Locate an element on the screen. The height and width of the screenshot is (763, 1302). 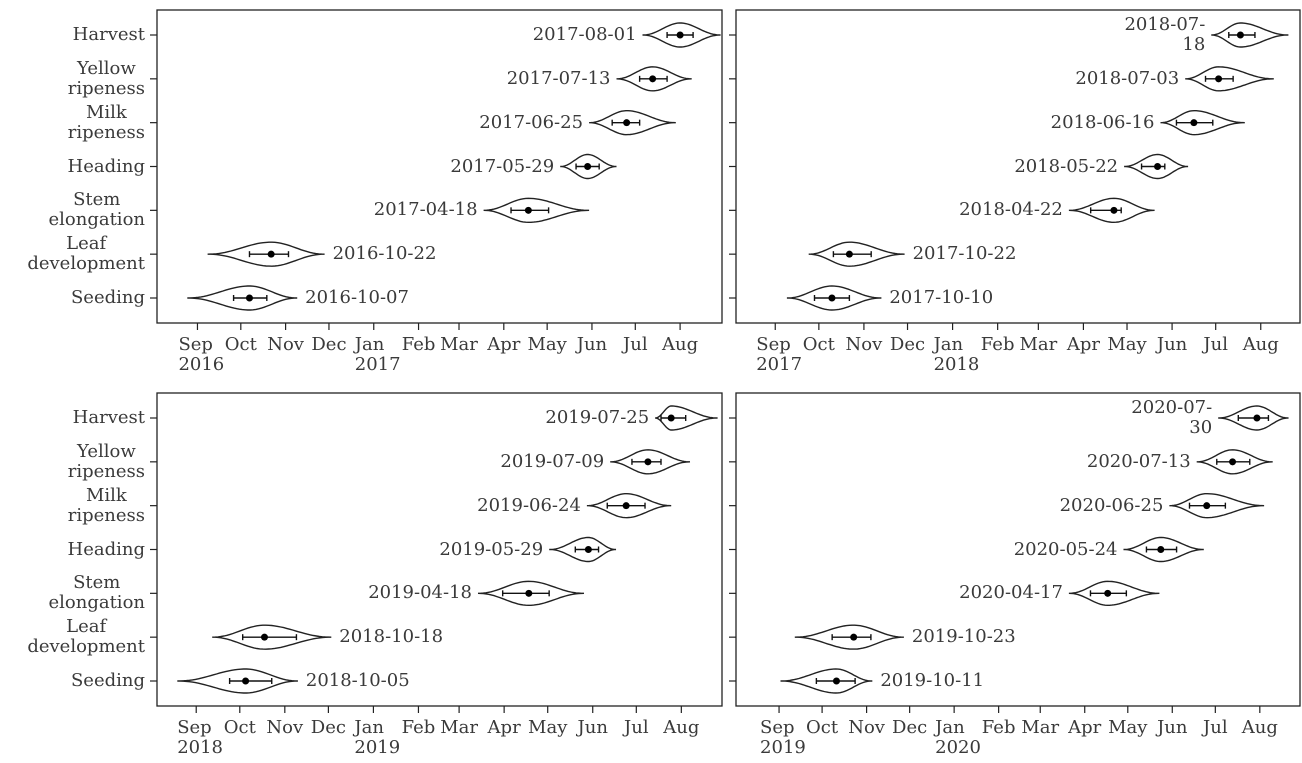
median-label: 2018-10-05 is located at coordinates (357, 680).